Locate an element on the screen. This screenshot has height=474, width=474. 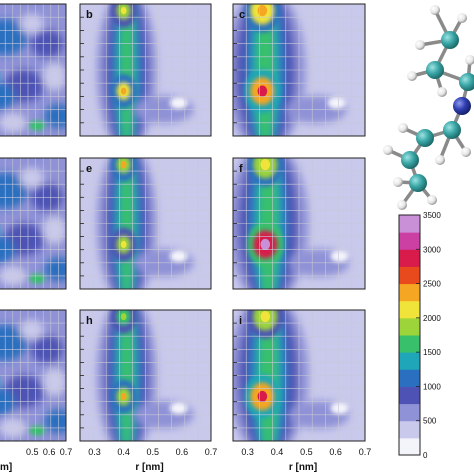
molecule-structure is located at coordinates (428, 107).